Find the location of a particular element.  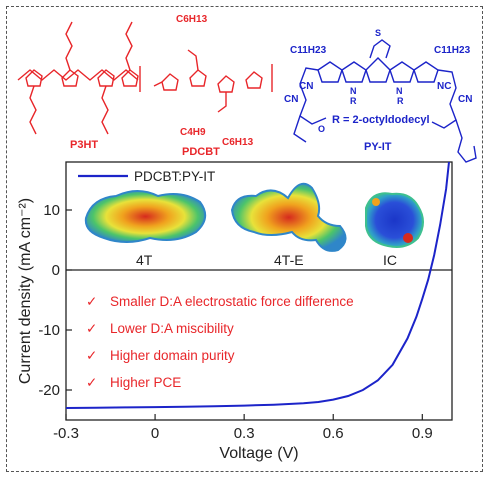

py-it-o-left: O is located at coordinates (321, 129).